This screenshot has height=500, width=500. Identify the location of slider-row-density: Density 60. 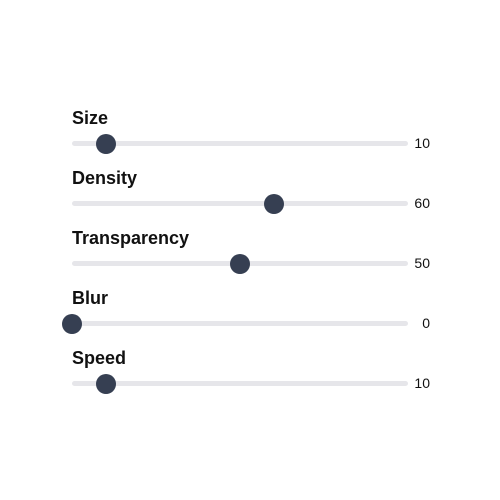
(251, 197).